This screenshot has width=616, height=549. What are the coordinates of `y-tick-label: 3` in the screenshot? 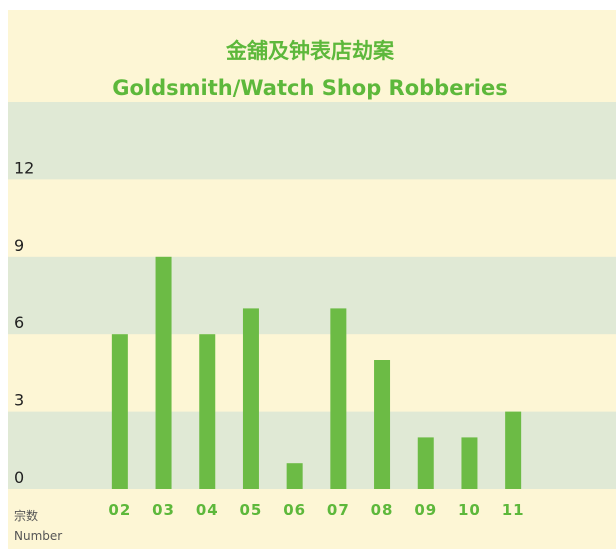 It's located at (19, 400).